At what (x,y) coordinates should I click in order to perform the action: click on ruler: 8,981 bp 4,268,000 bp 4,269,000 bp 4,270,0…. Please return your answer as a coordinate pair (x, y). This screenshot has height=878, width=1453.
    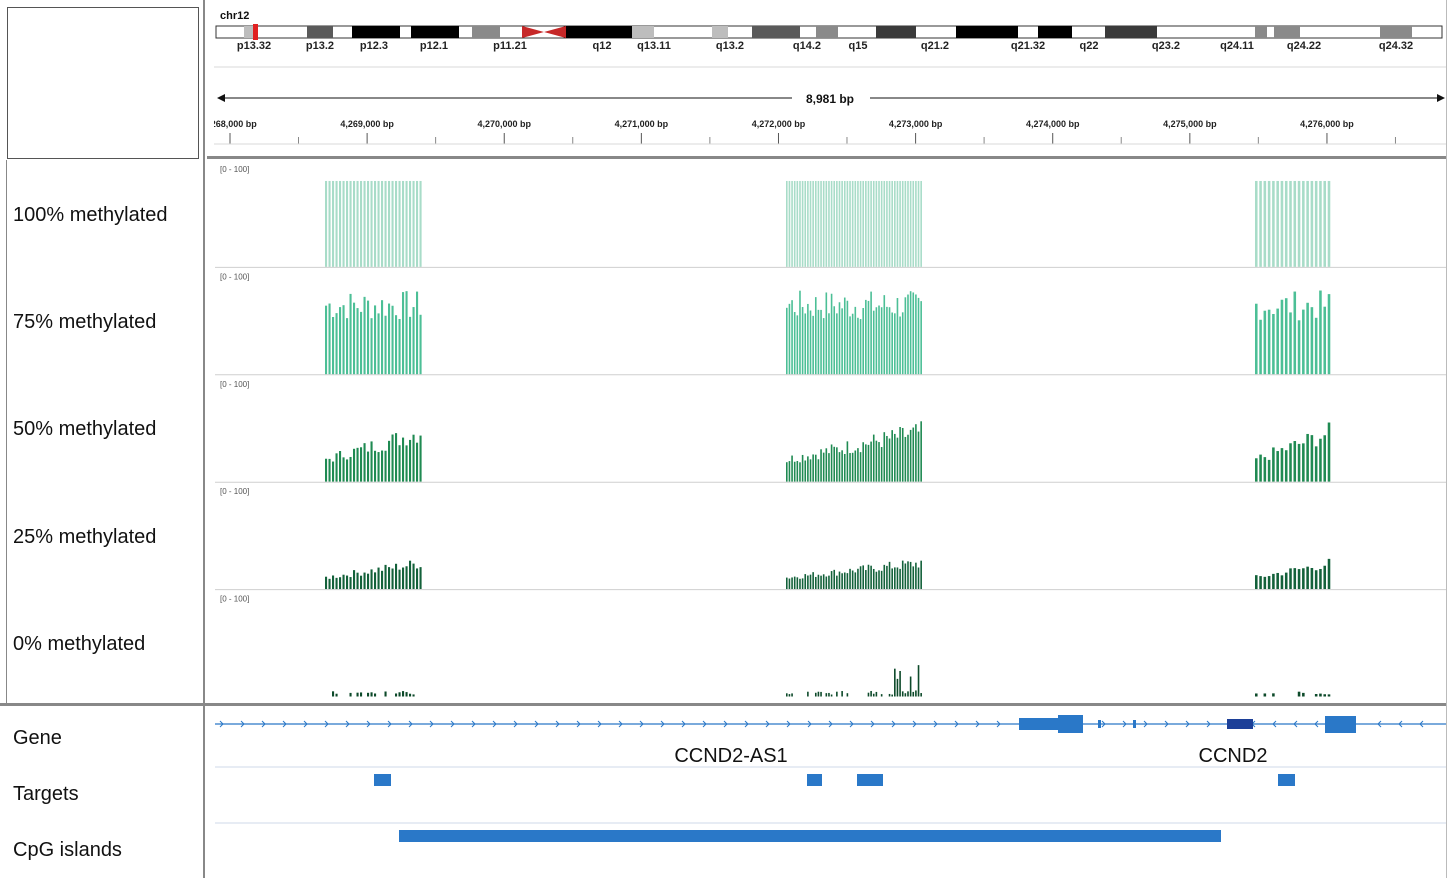
    Looking at the image, I should click on (830, 107).